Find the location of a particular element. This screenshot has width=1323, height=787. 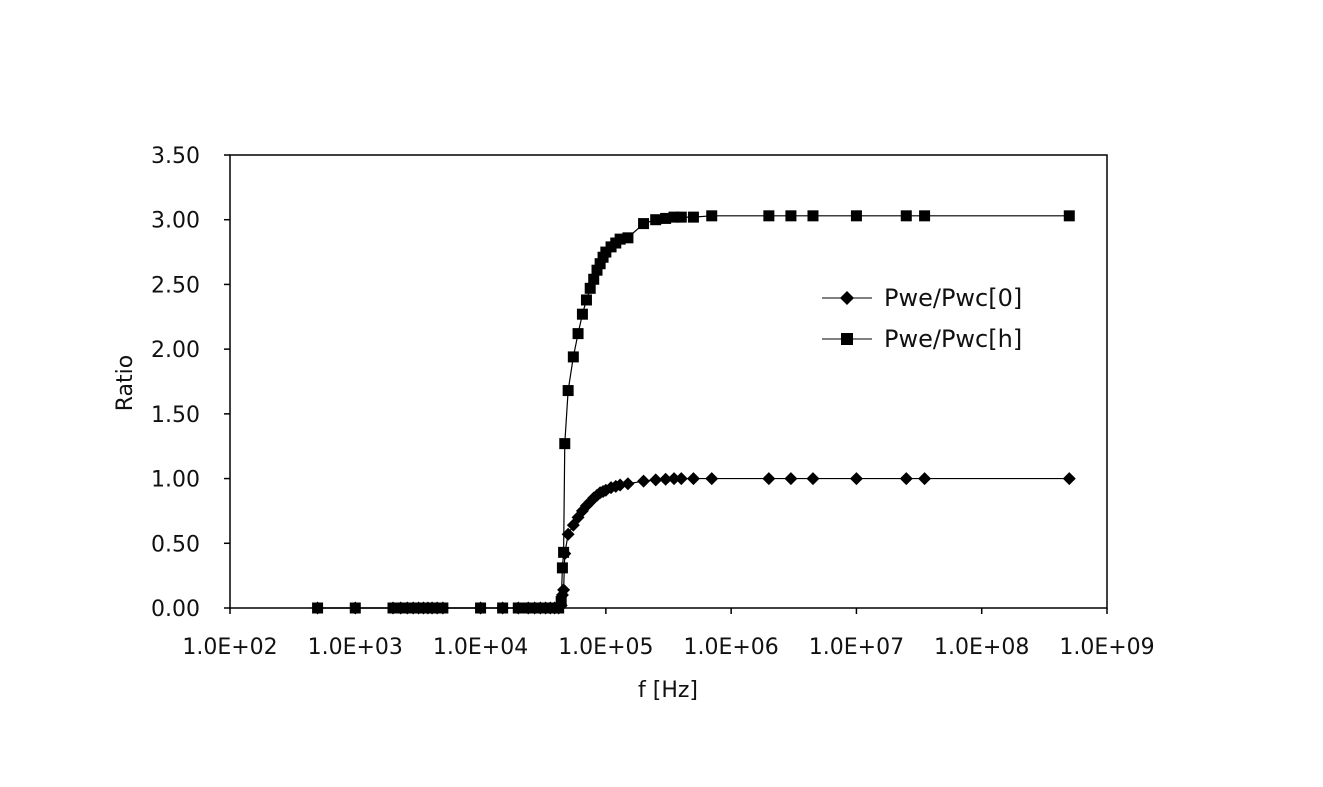

y-tick-label: 3.50 is located at coordinates (175, 156).